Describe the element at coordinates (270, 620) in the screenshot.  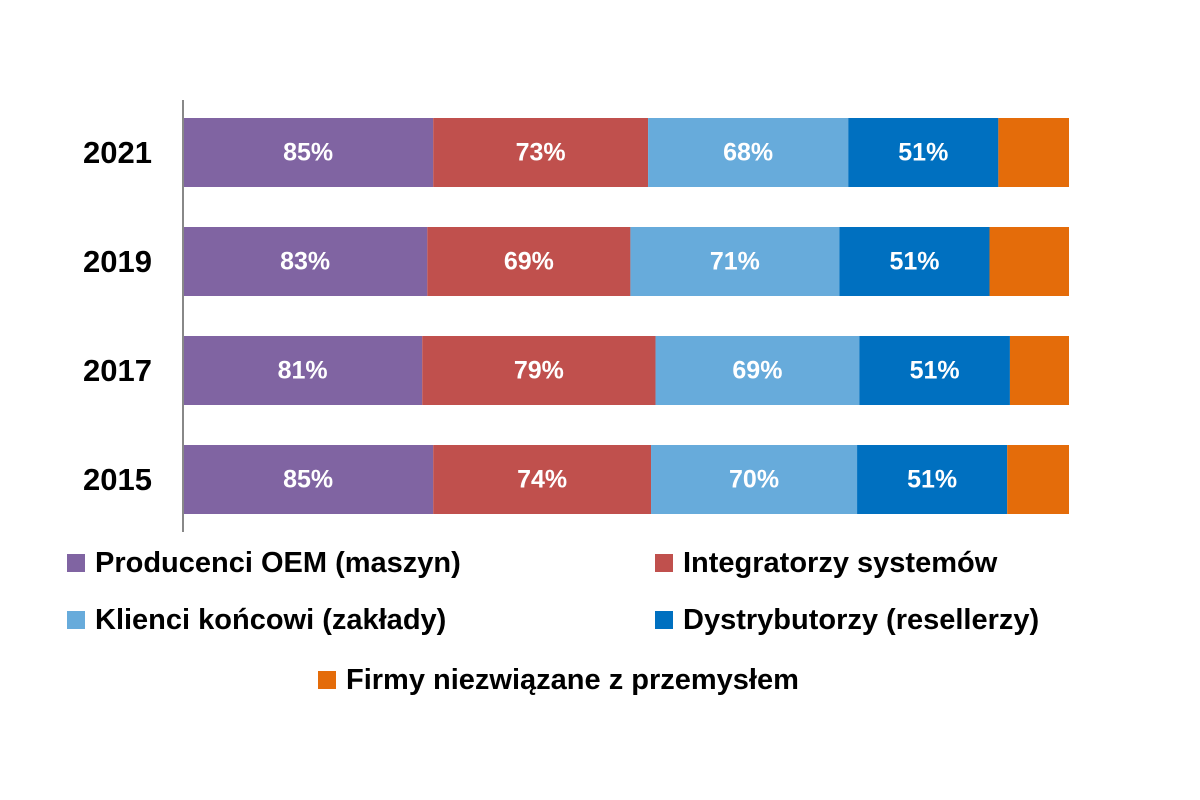
I see `legend-label-3: Klienci końcowi (zakłady)` at that location.